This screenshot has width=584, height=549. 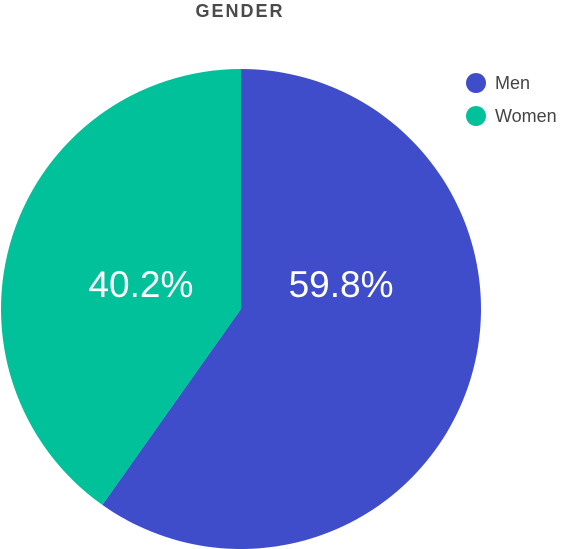 I want to click on chart-title: GENDER, so click(x=239, y=11).